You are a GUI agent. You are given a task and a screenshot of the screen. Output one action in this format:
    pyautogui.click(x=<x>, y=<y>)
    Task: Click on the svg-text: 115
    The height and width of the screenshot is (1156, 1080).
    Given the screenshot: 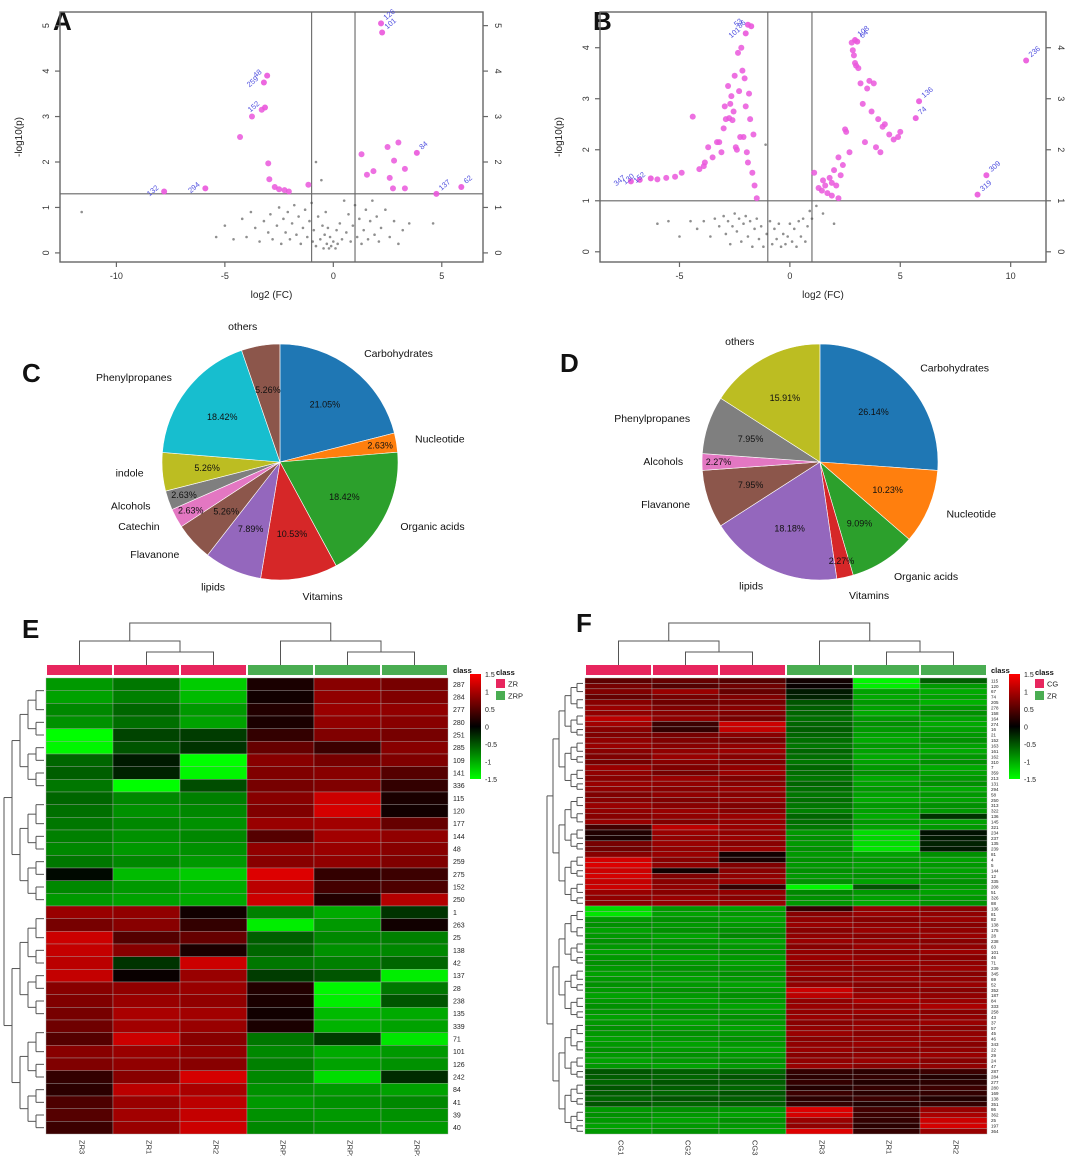 What is the action you would take?
    pyautogui.click(x=995, y=680)
    